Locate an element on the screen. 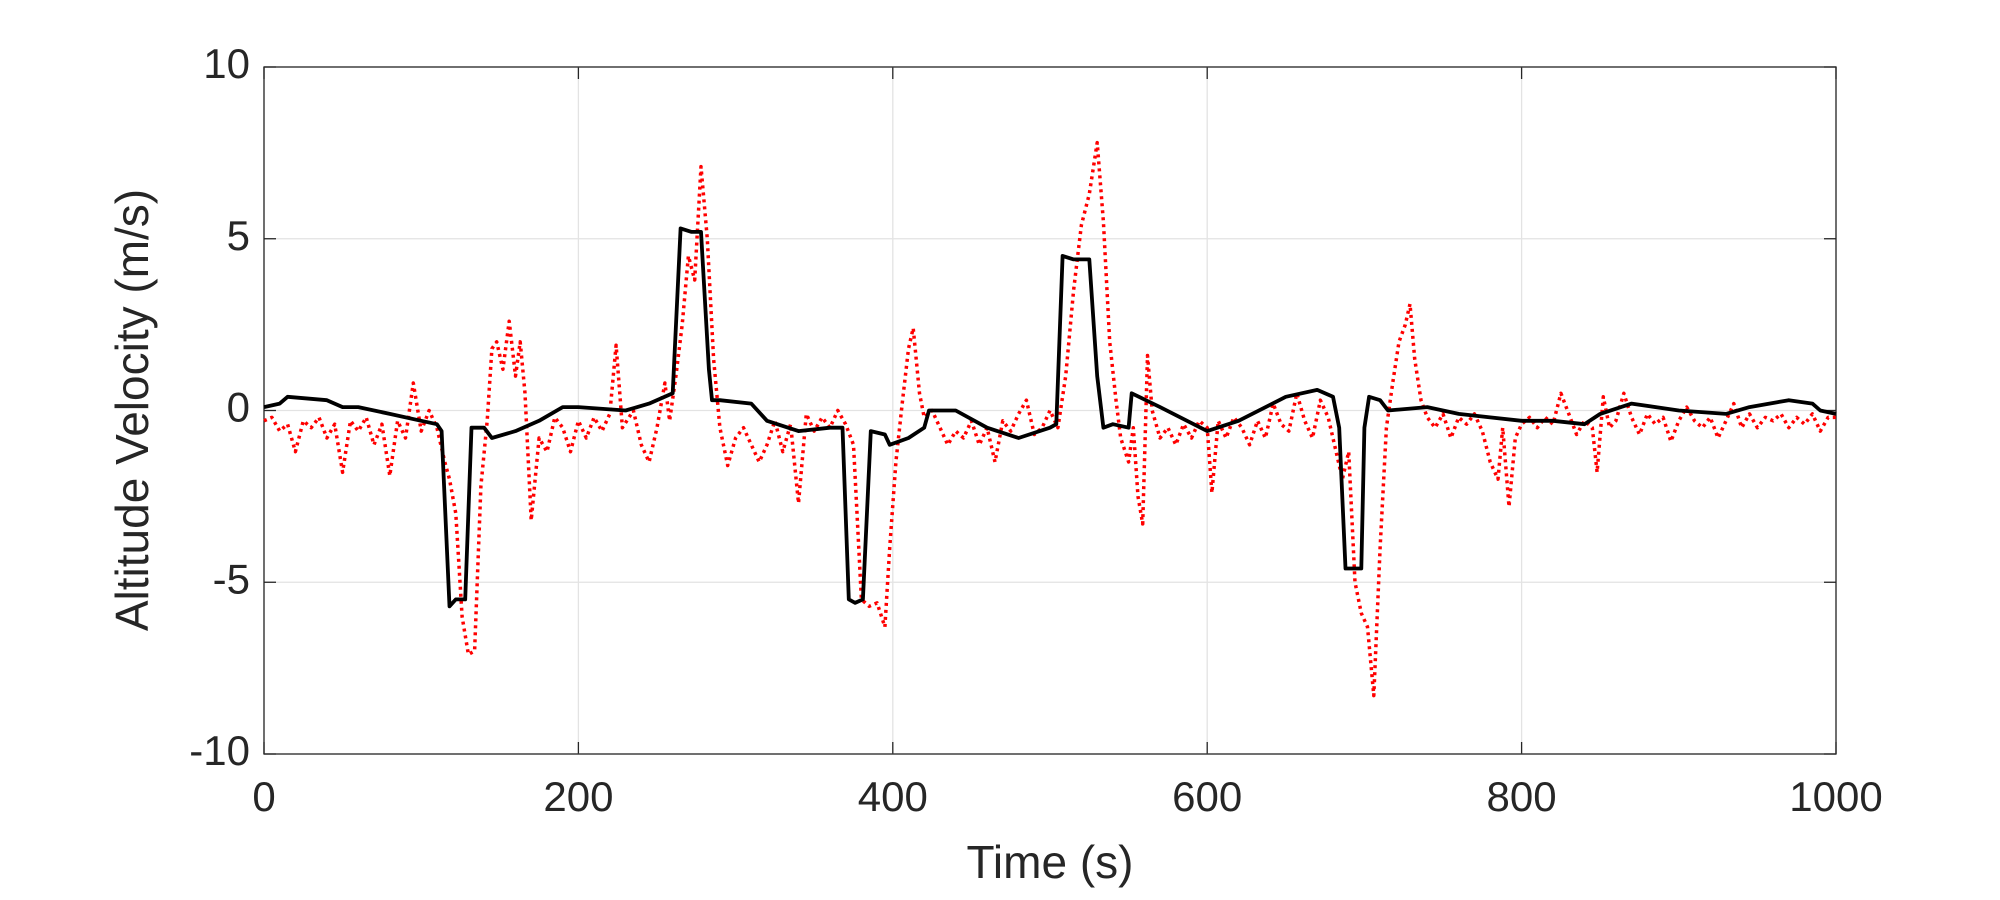 The image size is (2000, 900). x-axis-label: Time (s) is located at coordinates (1050, 862).